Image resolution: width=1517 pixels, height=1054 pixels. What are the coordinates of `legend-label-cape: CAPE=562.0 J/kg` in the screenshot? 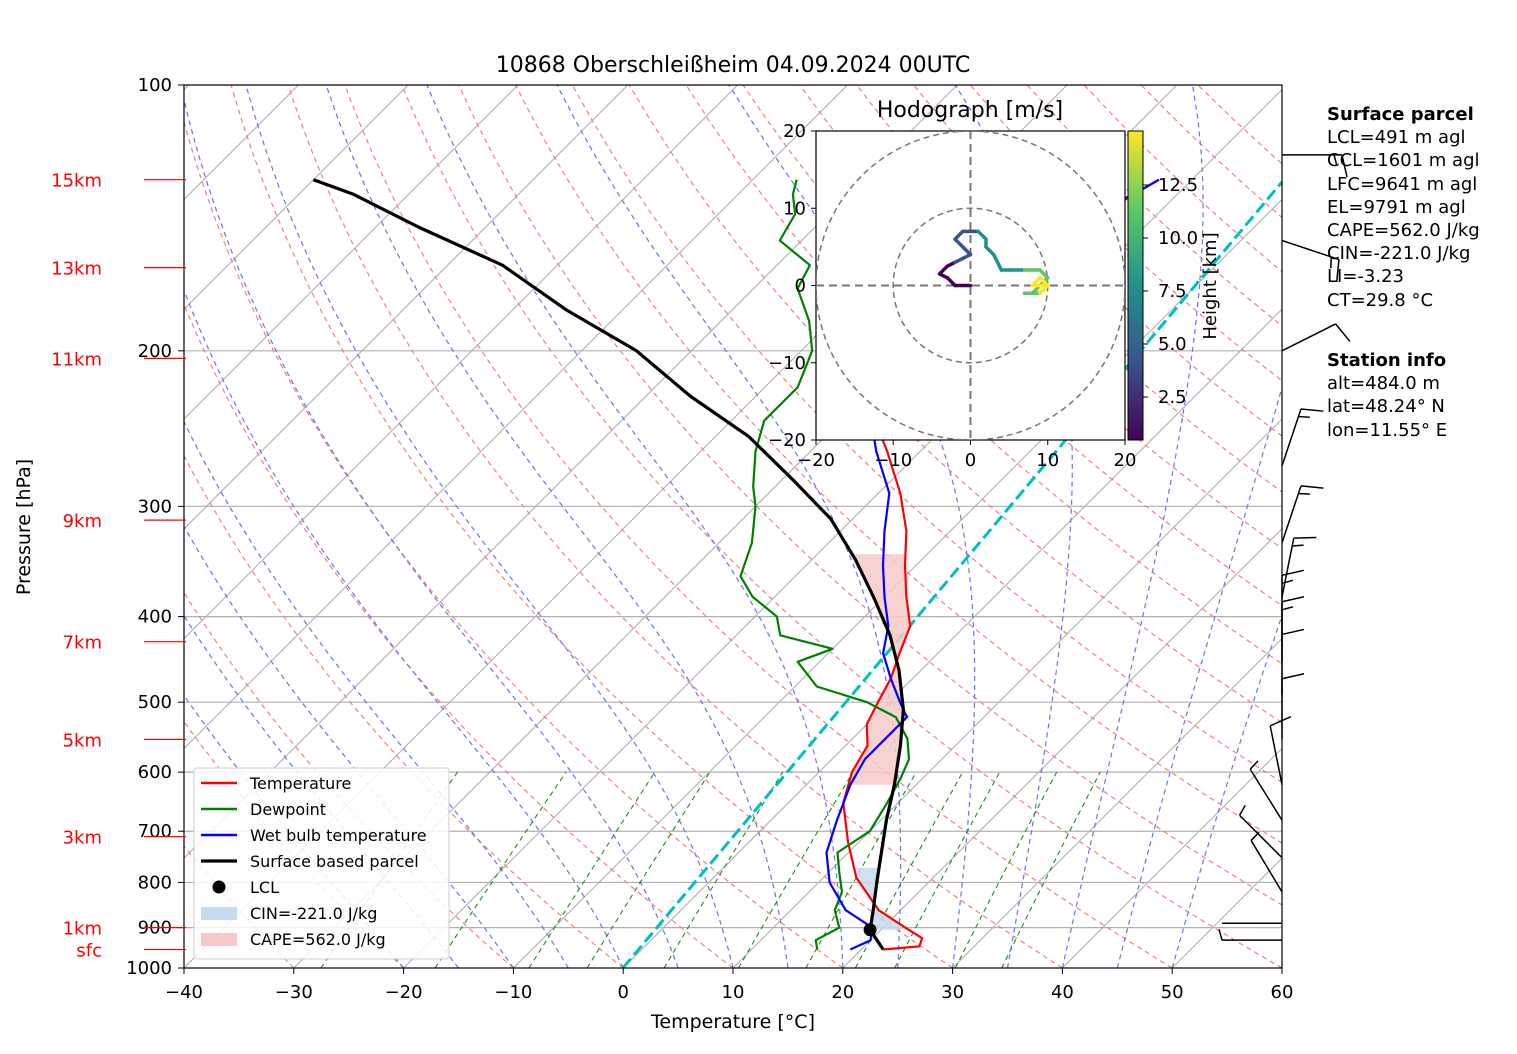 It's located at (318, 939).